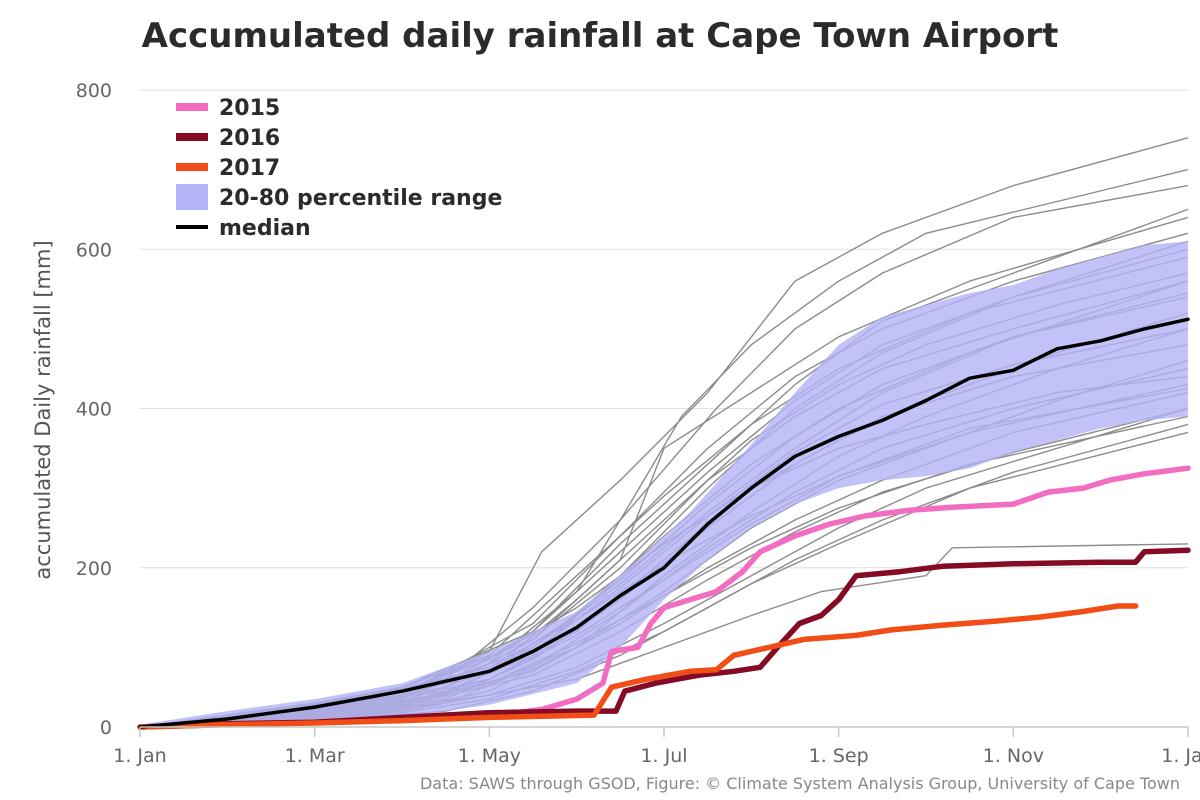 The image size is (1200, 800). What do you see at coordinates (94, 91) in the screenshot?
I see `y-tick-label-800: 800` at bounding box center [94, 91].